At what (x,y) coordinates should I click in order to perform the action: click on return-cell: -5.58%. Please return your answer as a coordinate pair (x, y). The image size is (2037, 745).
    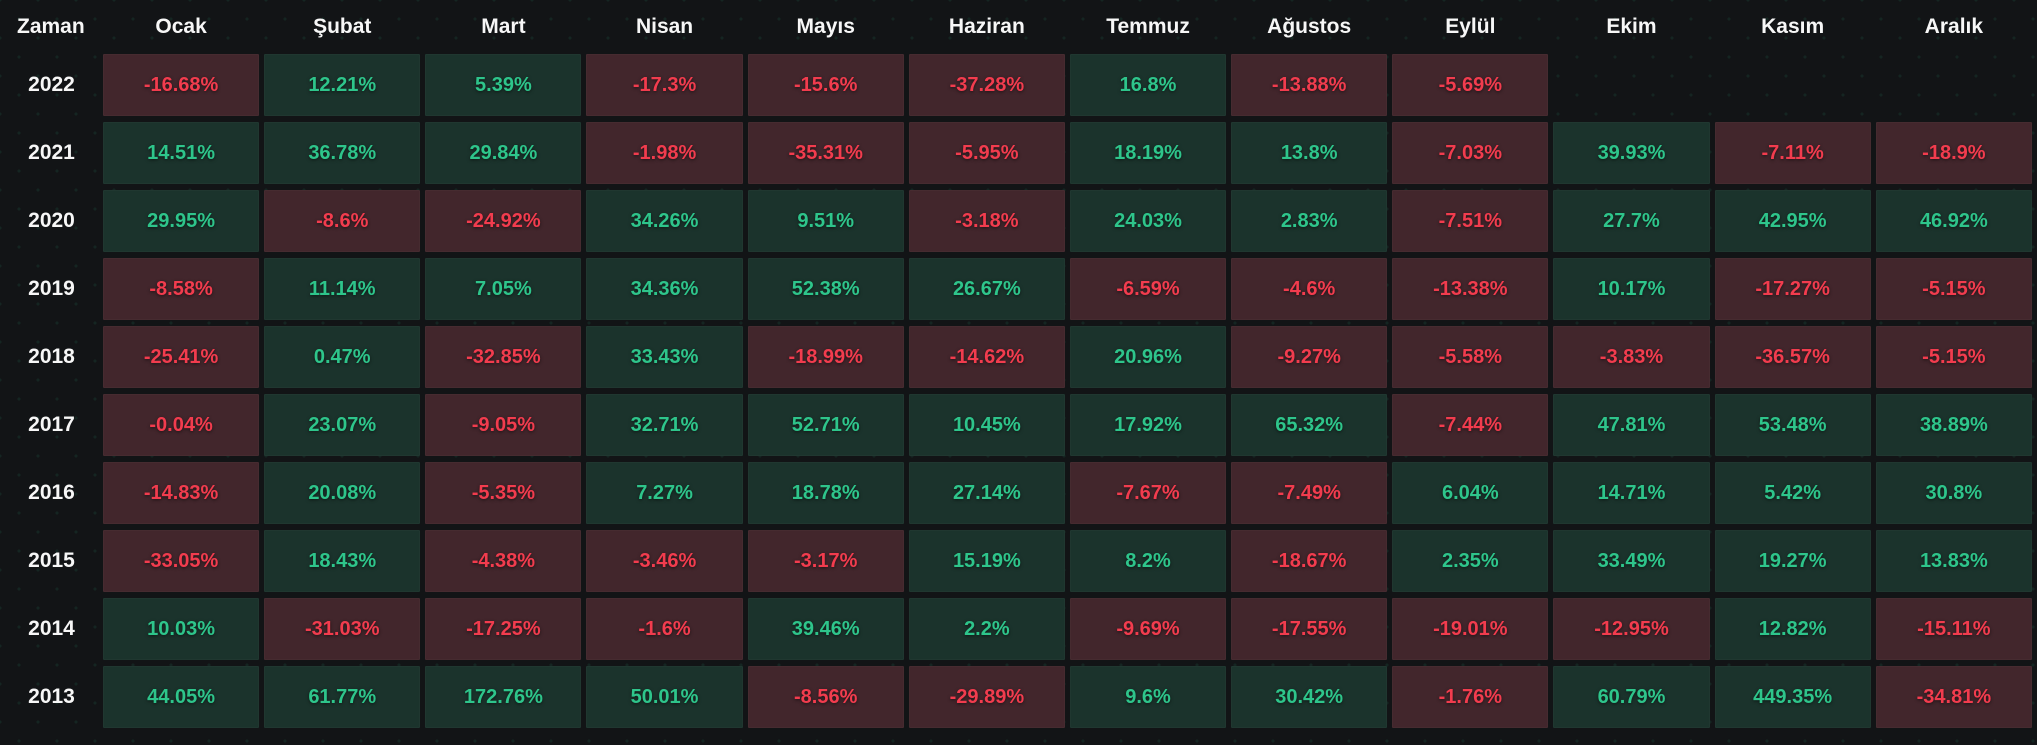
    Looking at the image, I should click on (1470, 357).